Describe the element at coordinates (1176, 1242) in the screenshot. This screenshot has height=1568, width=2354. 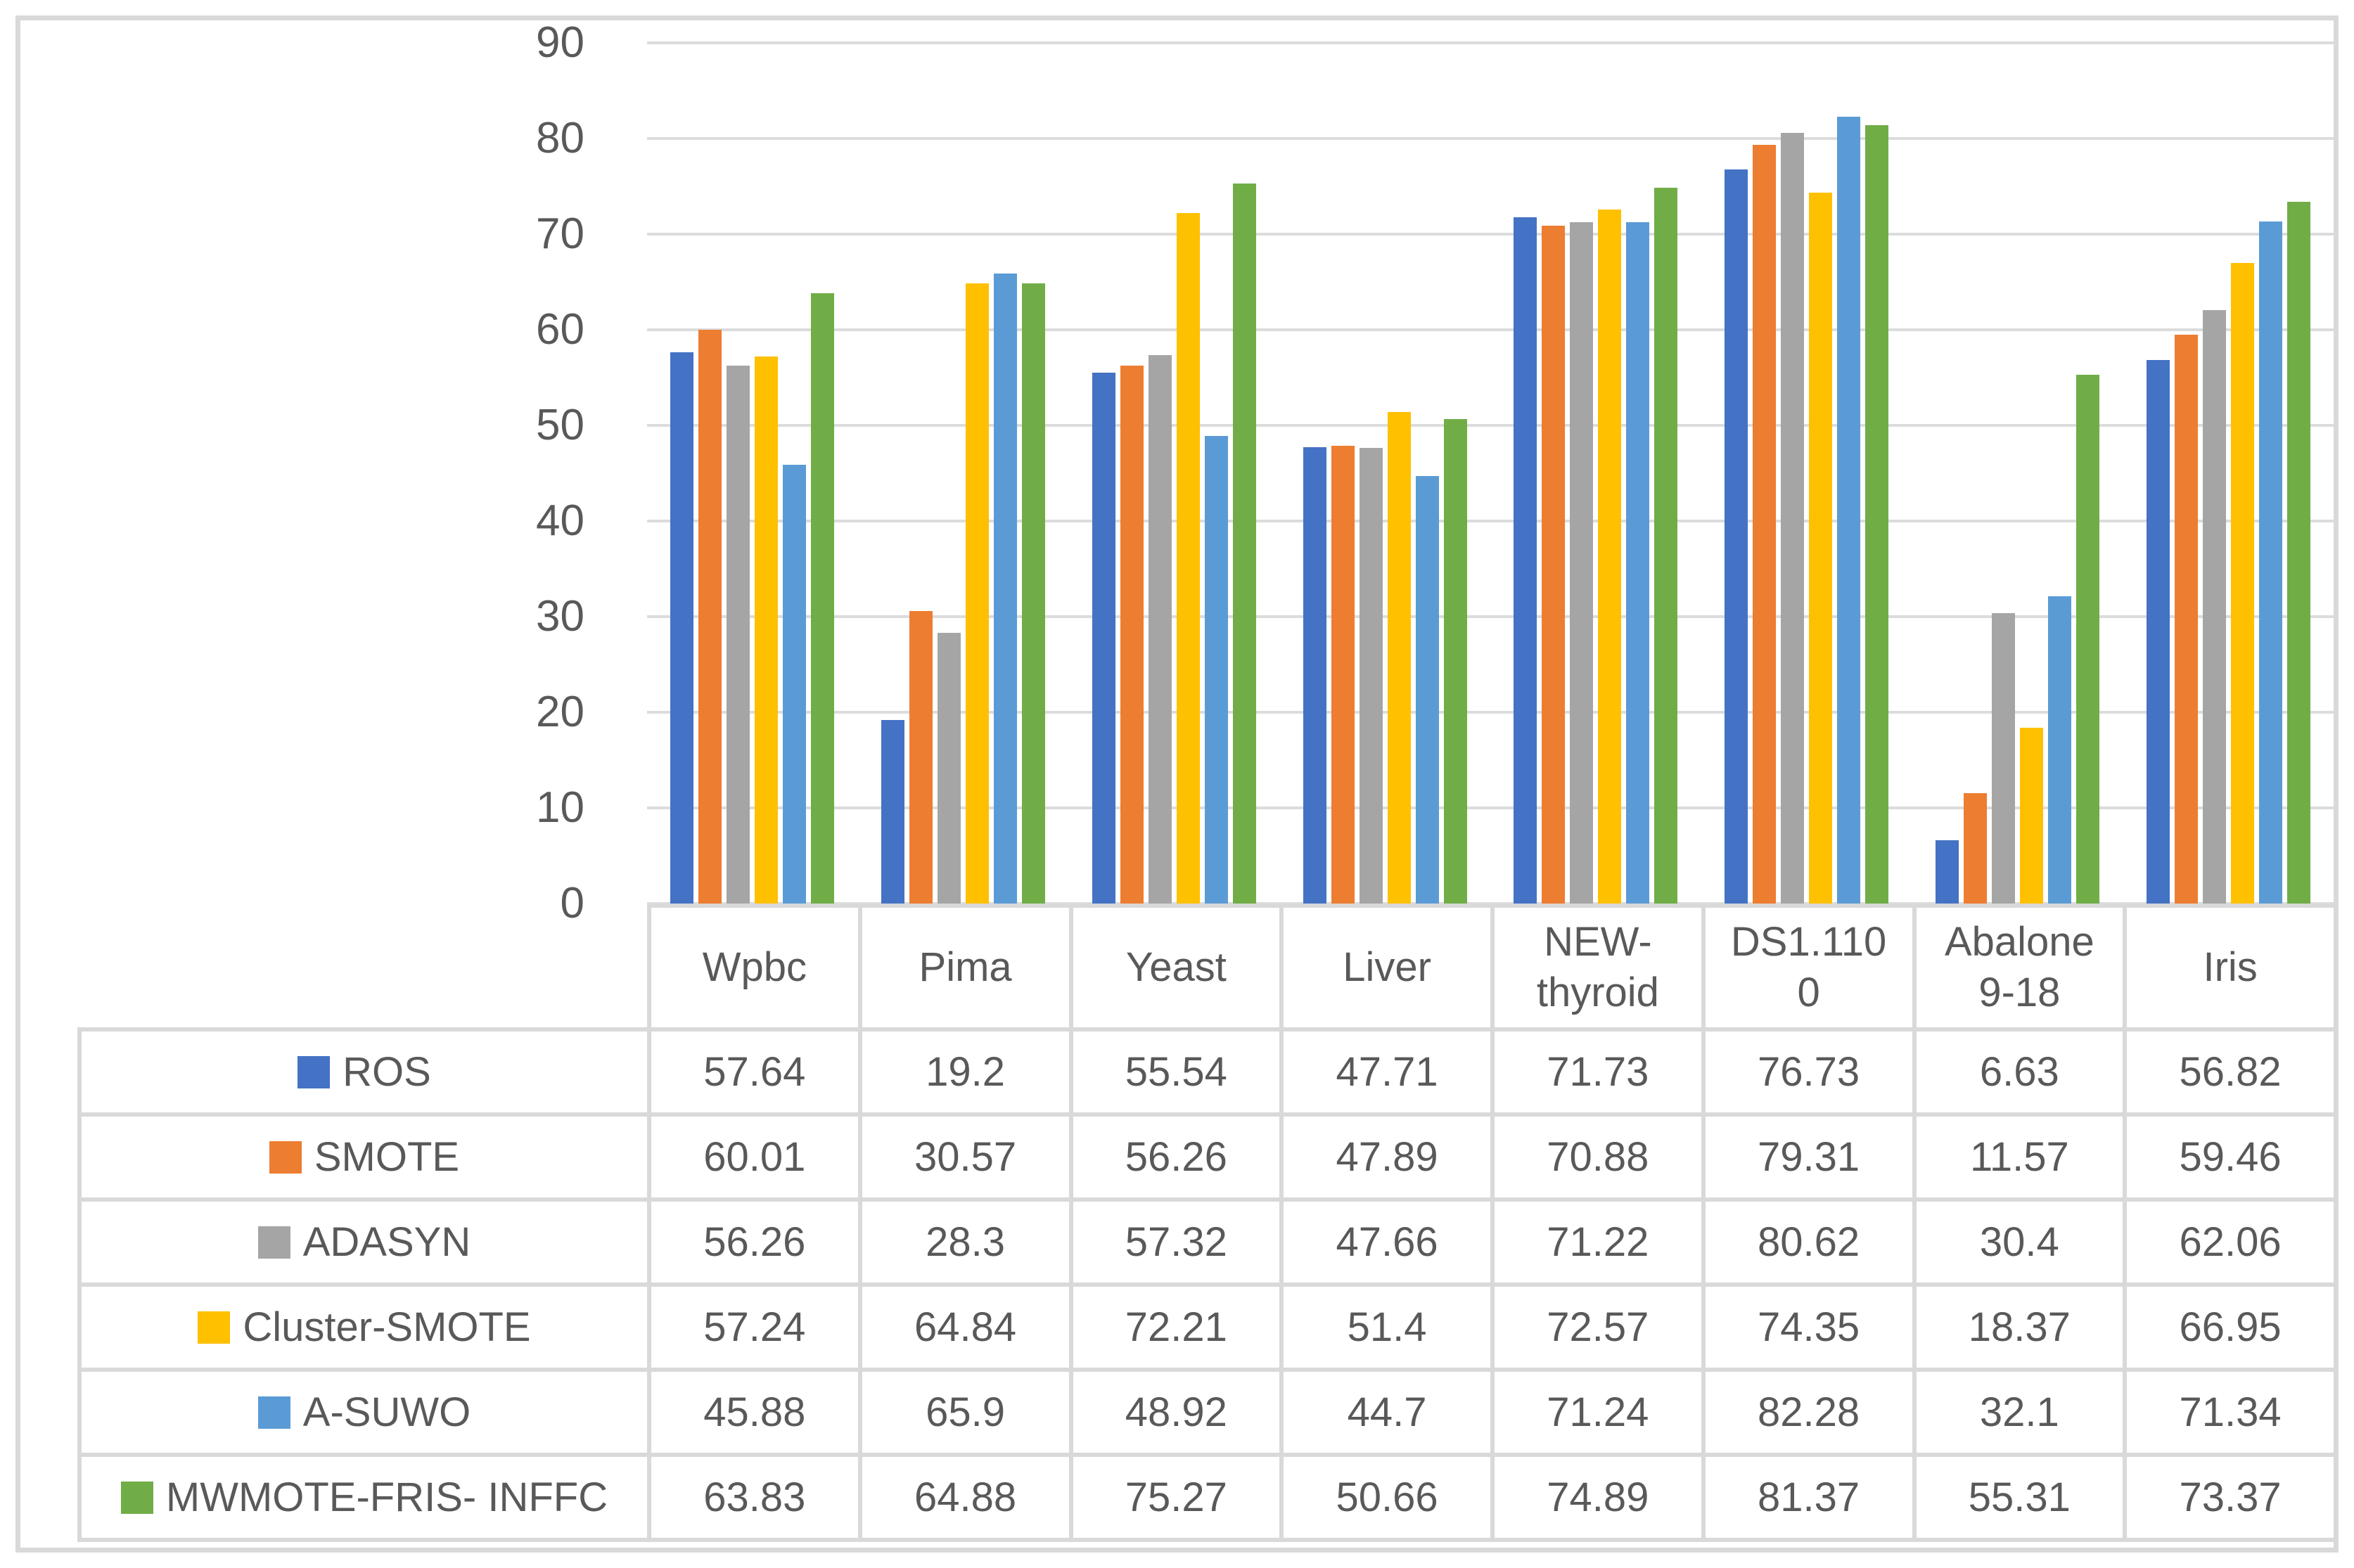
I see `value-cell: 57.32` at that location.